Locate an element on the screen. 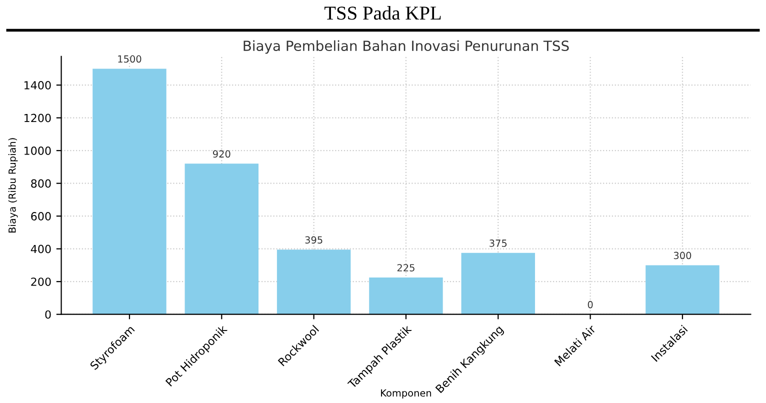 This screenshot has height=403, width=766. y-tick-label: 800 is located at coordinates (41, 183).